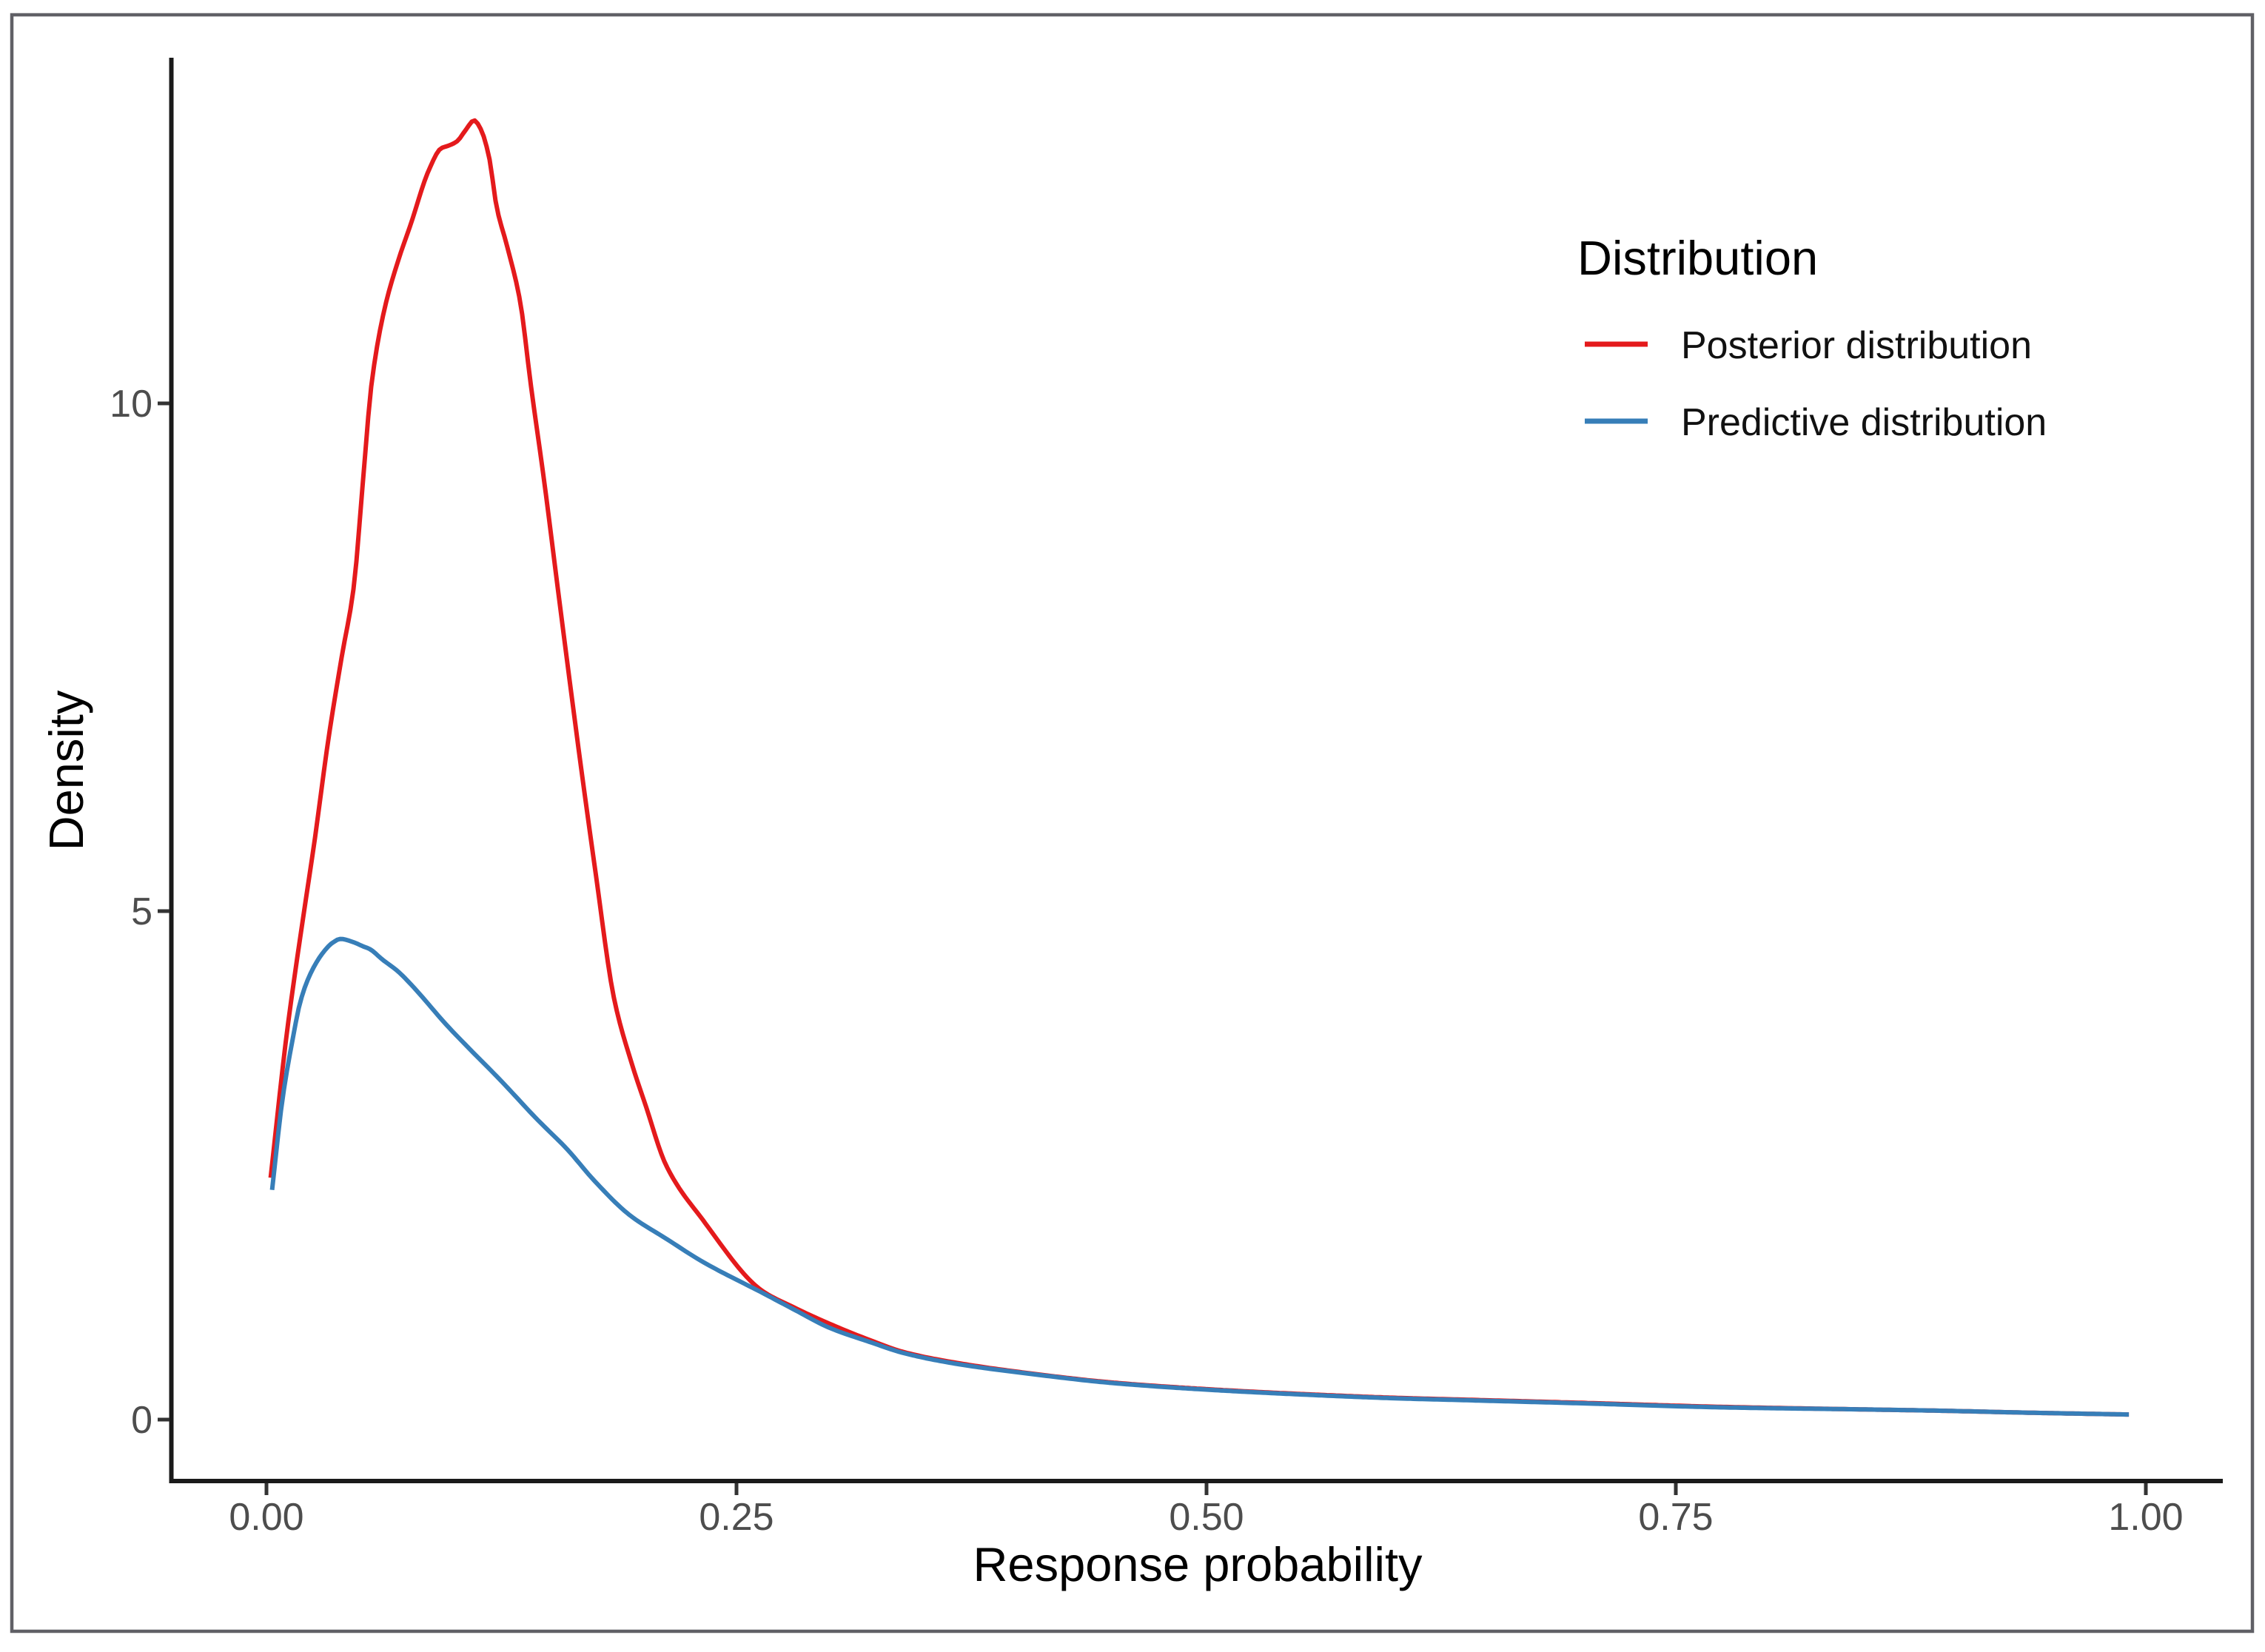  I want to click on svg-text: 10, so click(131, 404).